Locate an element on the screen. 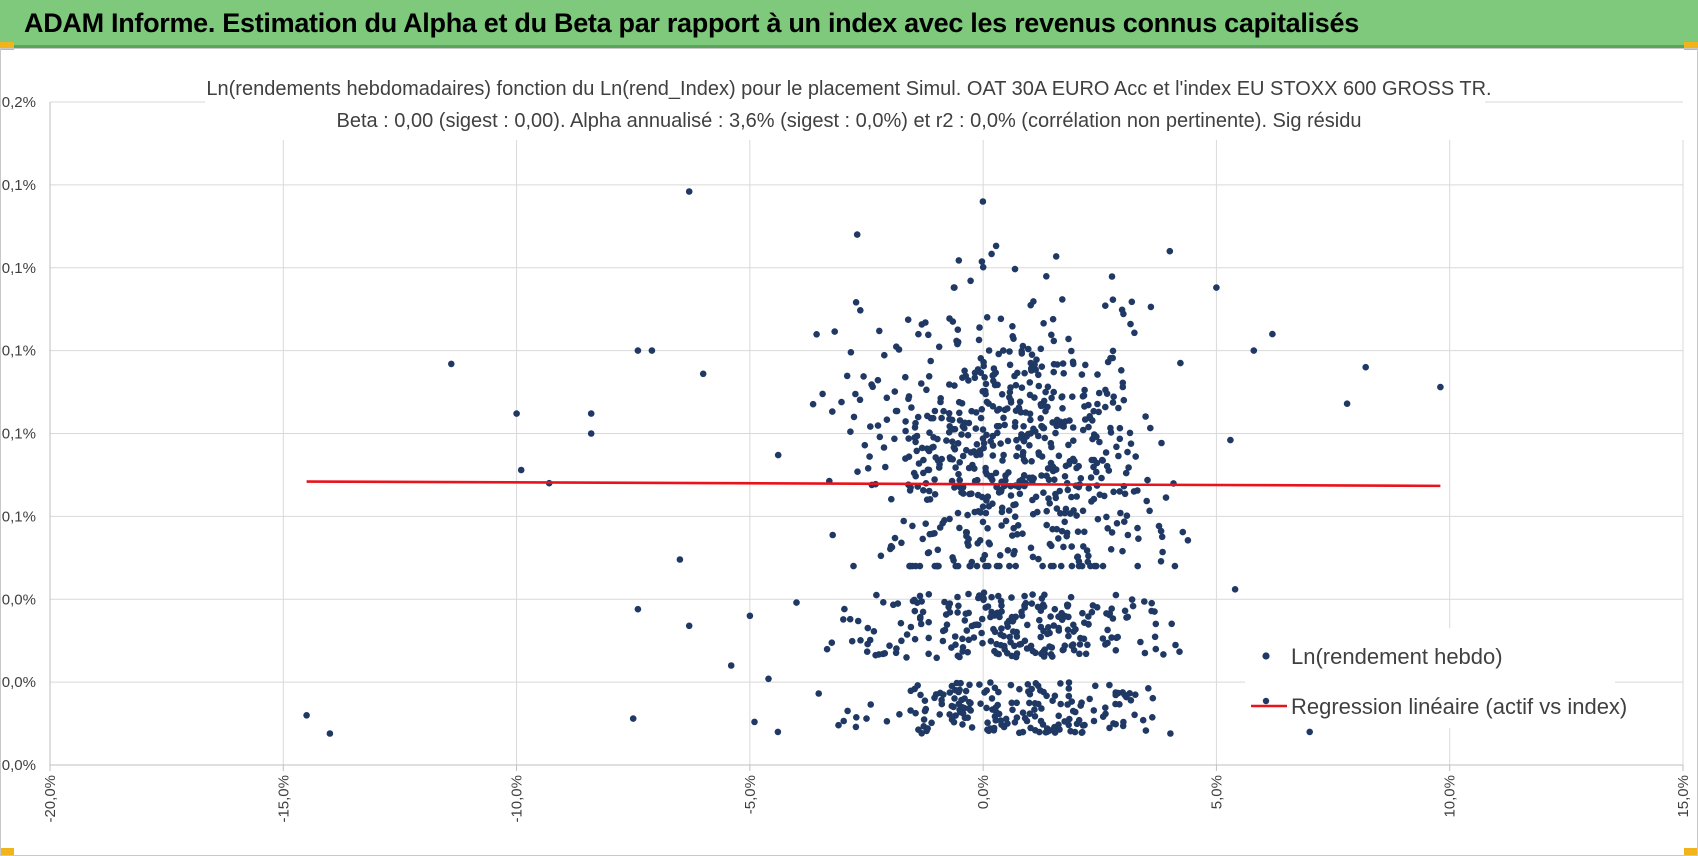 The height and width of the screenshot is (856, 1698). regression-line-group is located at coordinates (873, 484).